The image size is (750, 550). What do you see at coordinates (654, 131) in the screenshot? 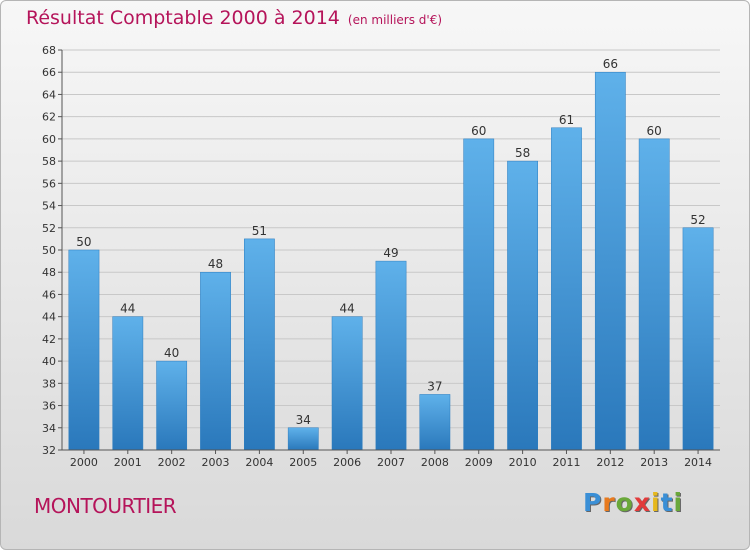
I see `data-label-2013: 60` at bounding box center [654, 131].